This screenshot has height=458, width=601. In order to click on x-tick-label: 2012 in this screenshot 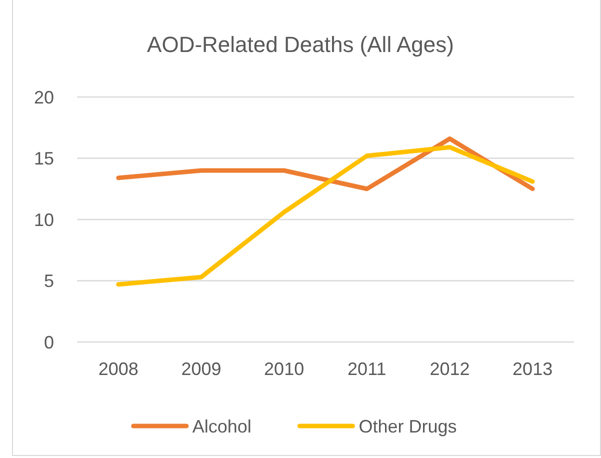, I will do `click(450, 369)`.